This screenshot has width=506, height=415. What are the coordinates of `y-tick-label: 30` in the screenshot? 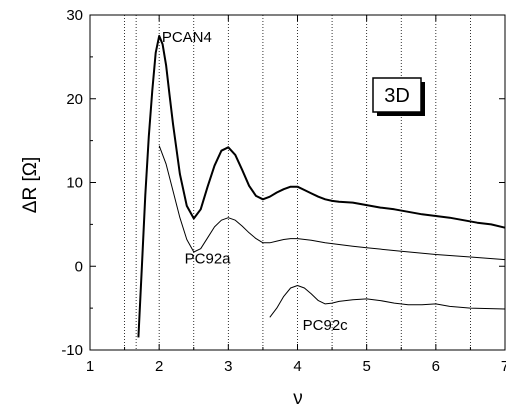 It's located at (74, 15).